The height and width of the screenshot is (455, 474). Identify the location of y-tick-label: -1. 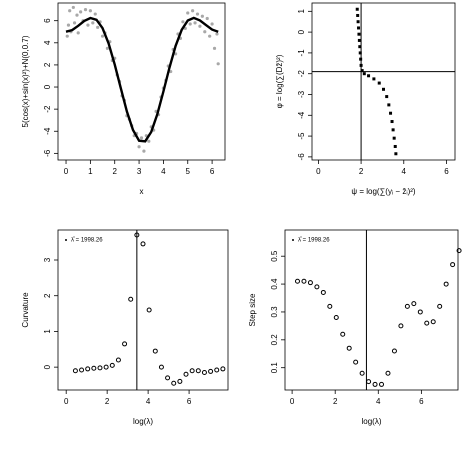
(301, 53).